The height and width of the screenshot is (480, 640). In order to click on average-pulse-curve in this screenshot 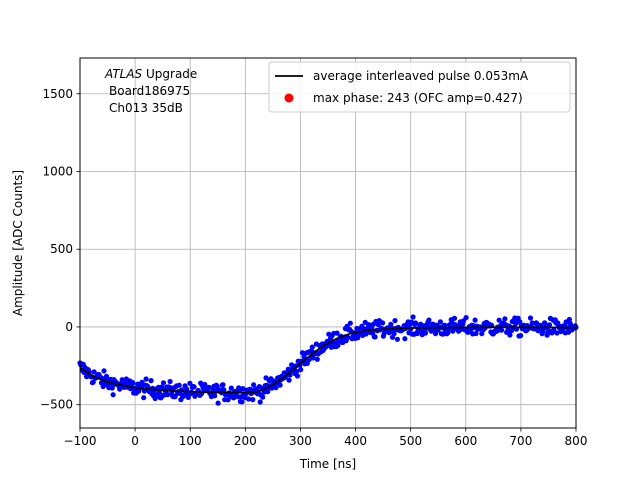, I will do `click(328, 360)`.